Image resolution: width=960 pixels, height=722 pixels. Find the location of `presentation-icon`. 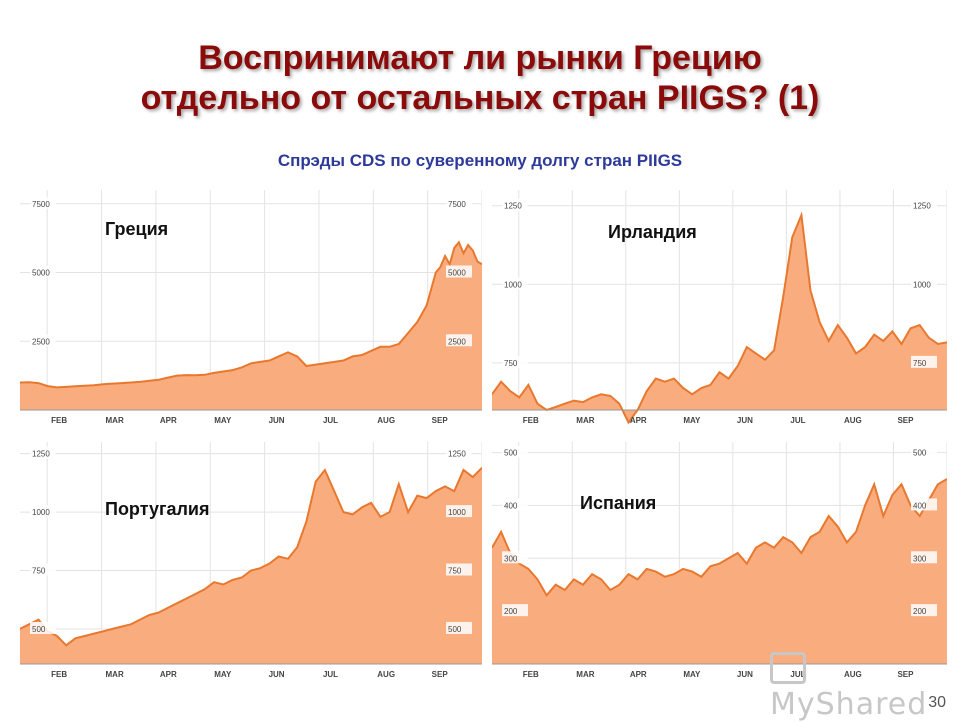

presentation-icon is located at coordinates (788, 667).